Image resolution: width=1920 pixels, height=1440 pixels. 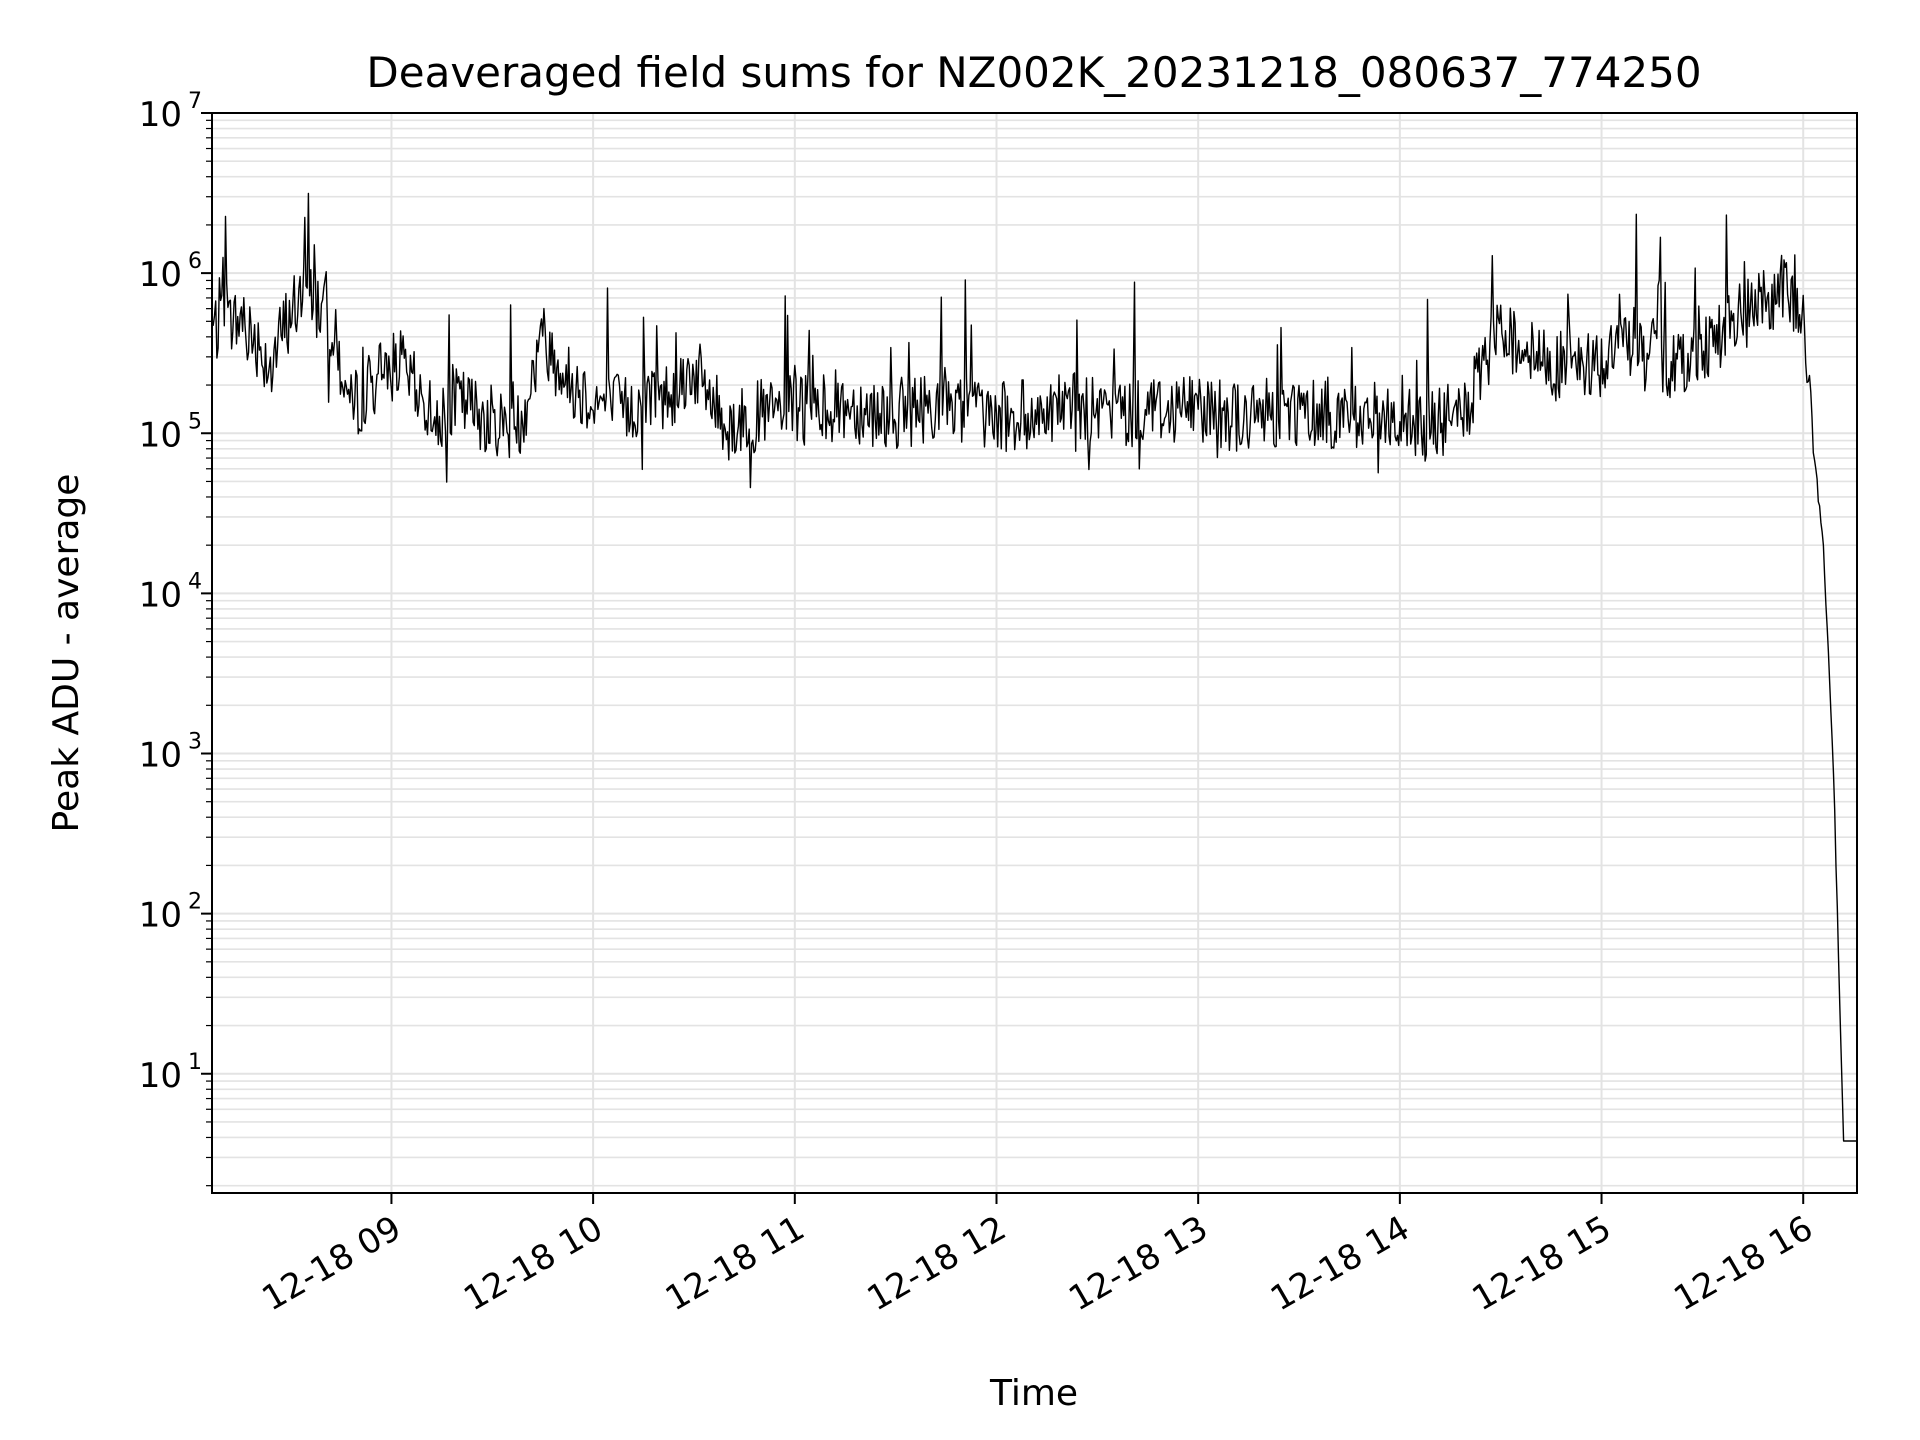 I want to click on y-tick-label-exponent: 3, so click(x=195, y=742).